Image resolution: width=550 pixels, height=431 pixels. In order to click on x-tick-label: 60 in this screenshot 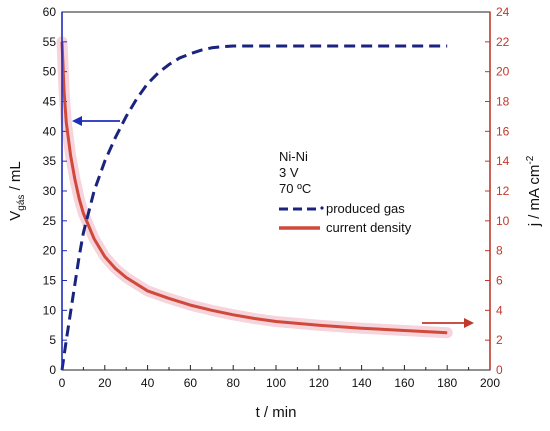, I will do `click(191, 383)`.